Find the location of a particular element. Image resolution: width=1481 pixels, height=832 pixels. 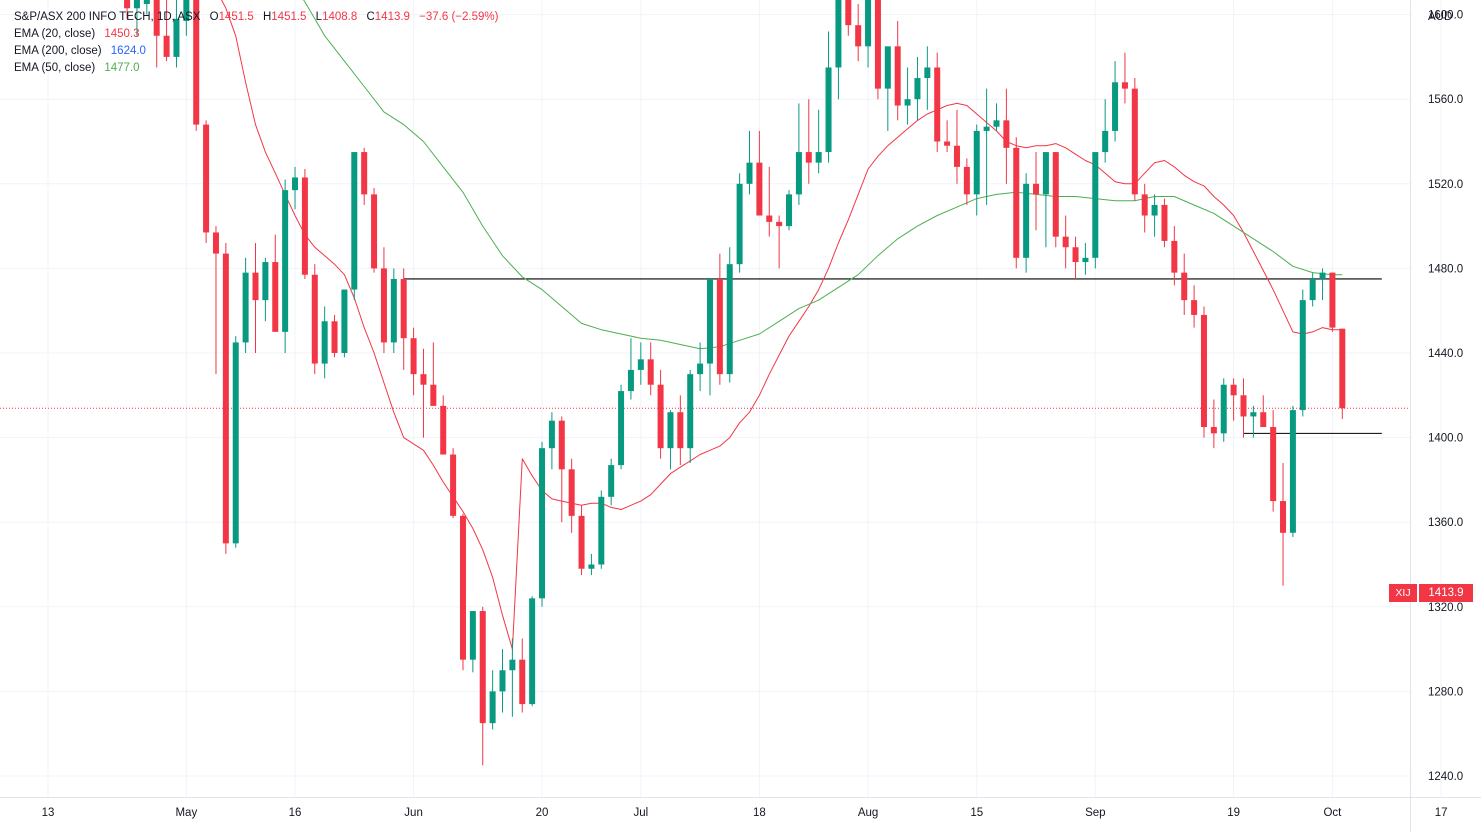

close-value: 1413.9 is located at coordinates (392, 17).